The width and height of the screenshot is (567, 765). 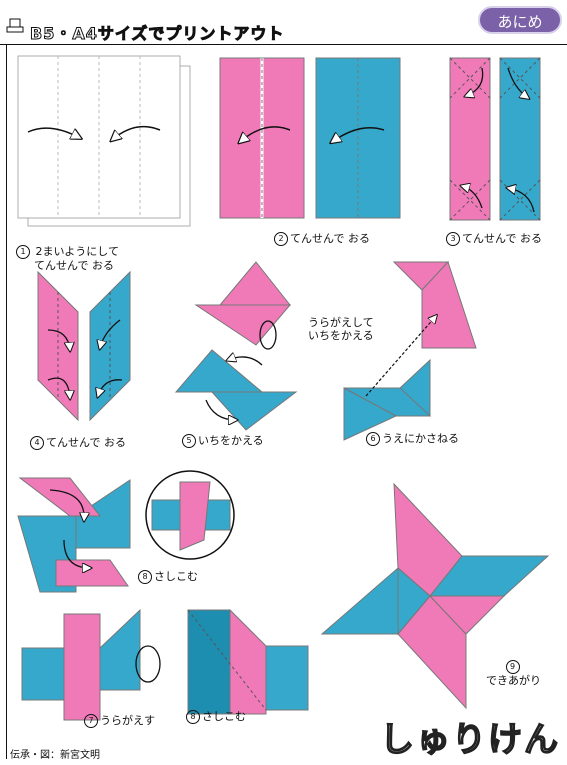 I want to click on step-number: 5, so click(x=189, y=441).